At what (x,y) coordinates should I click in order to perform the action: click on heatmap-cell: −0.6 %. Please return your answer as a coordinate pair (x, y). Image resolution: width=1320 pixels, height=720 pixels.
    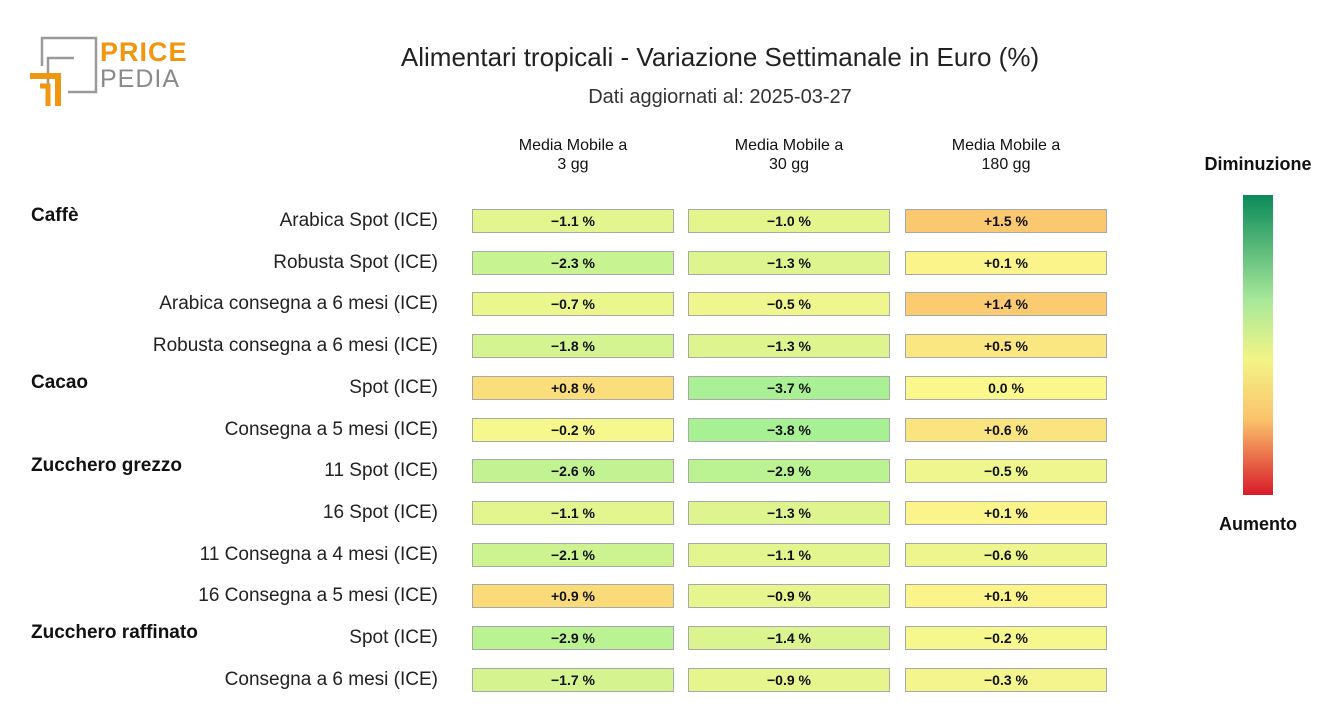
    Looking at the image, I should click on (1006, 554).